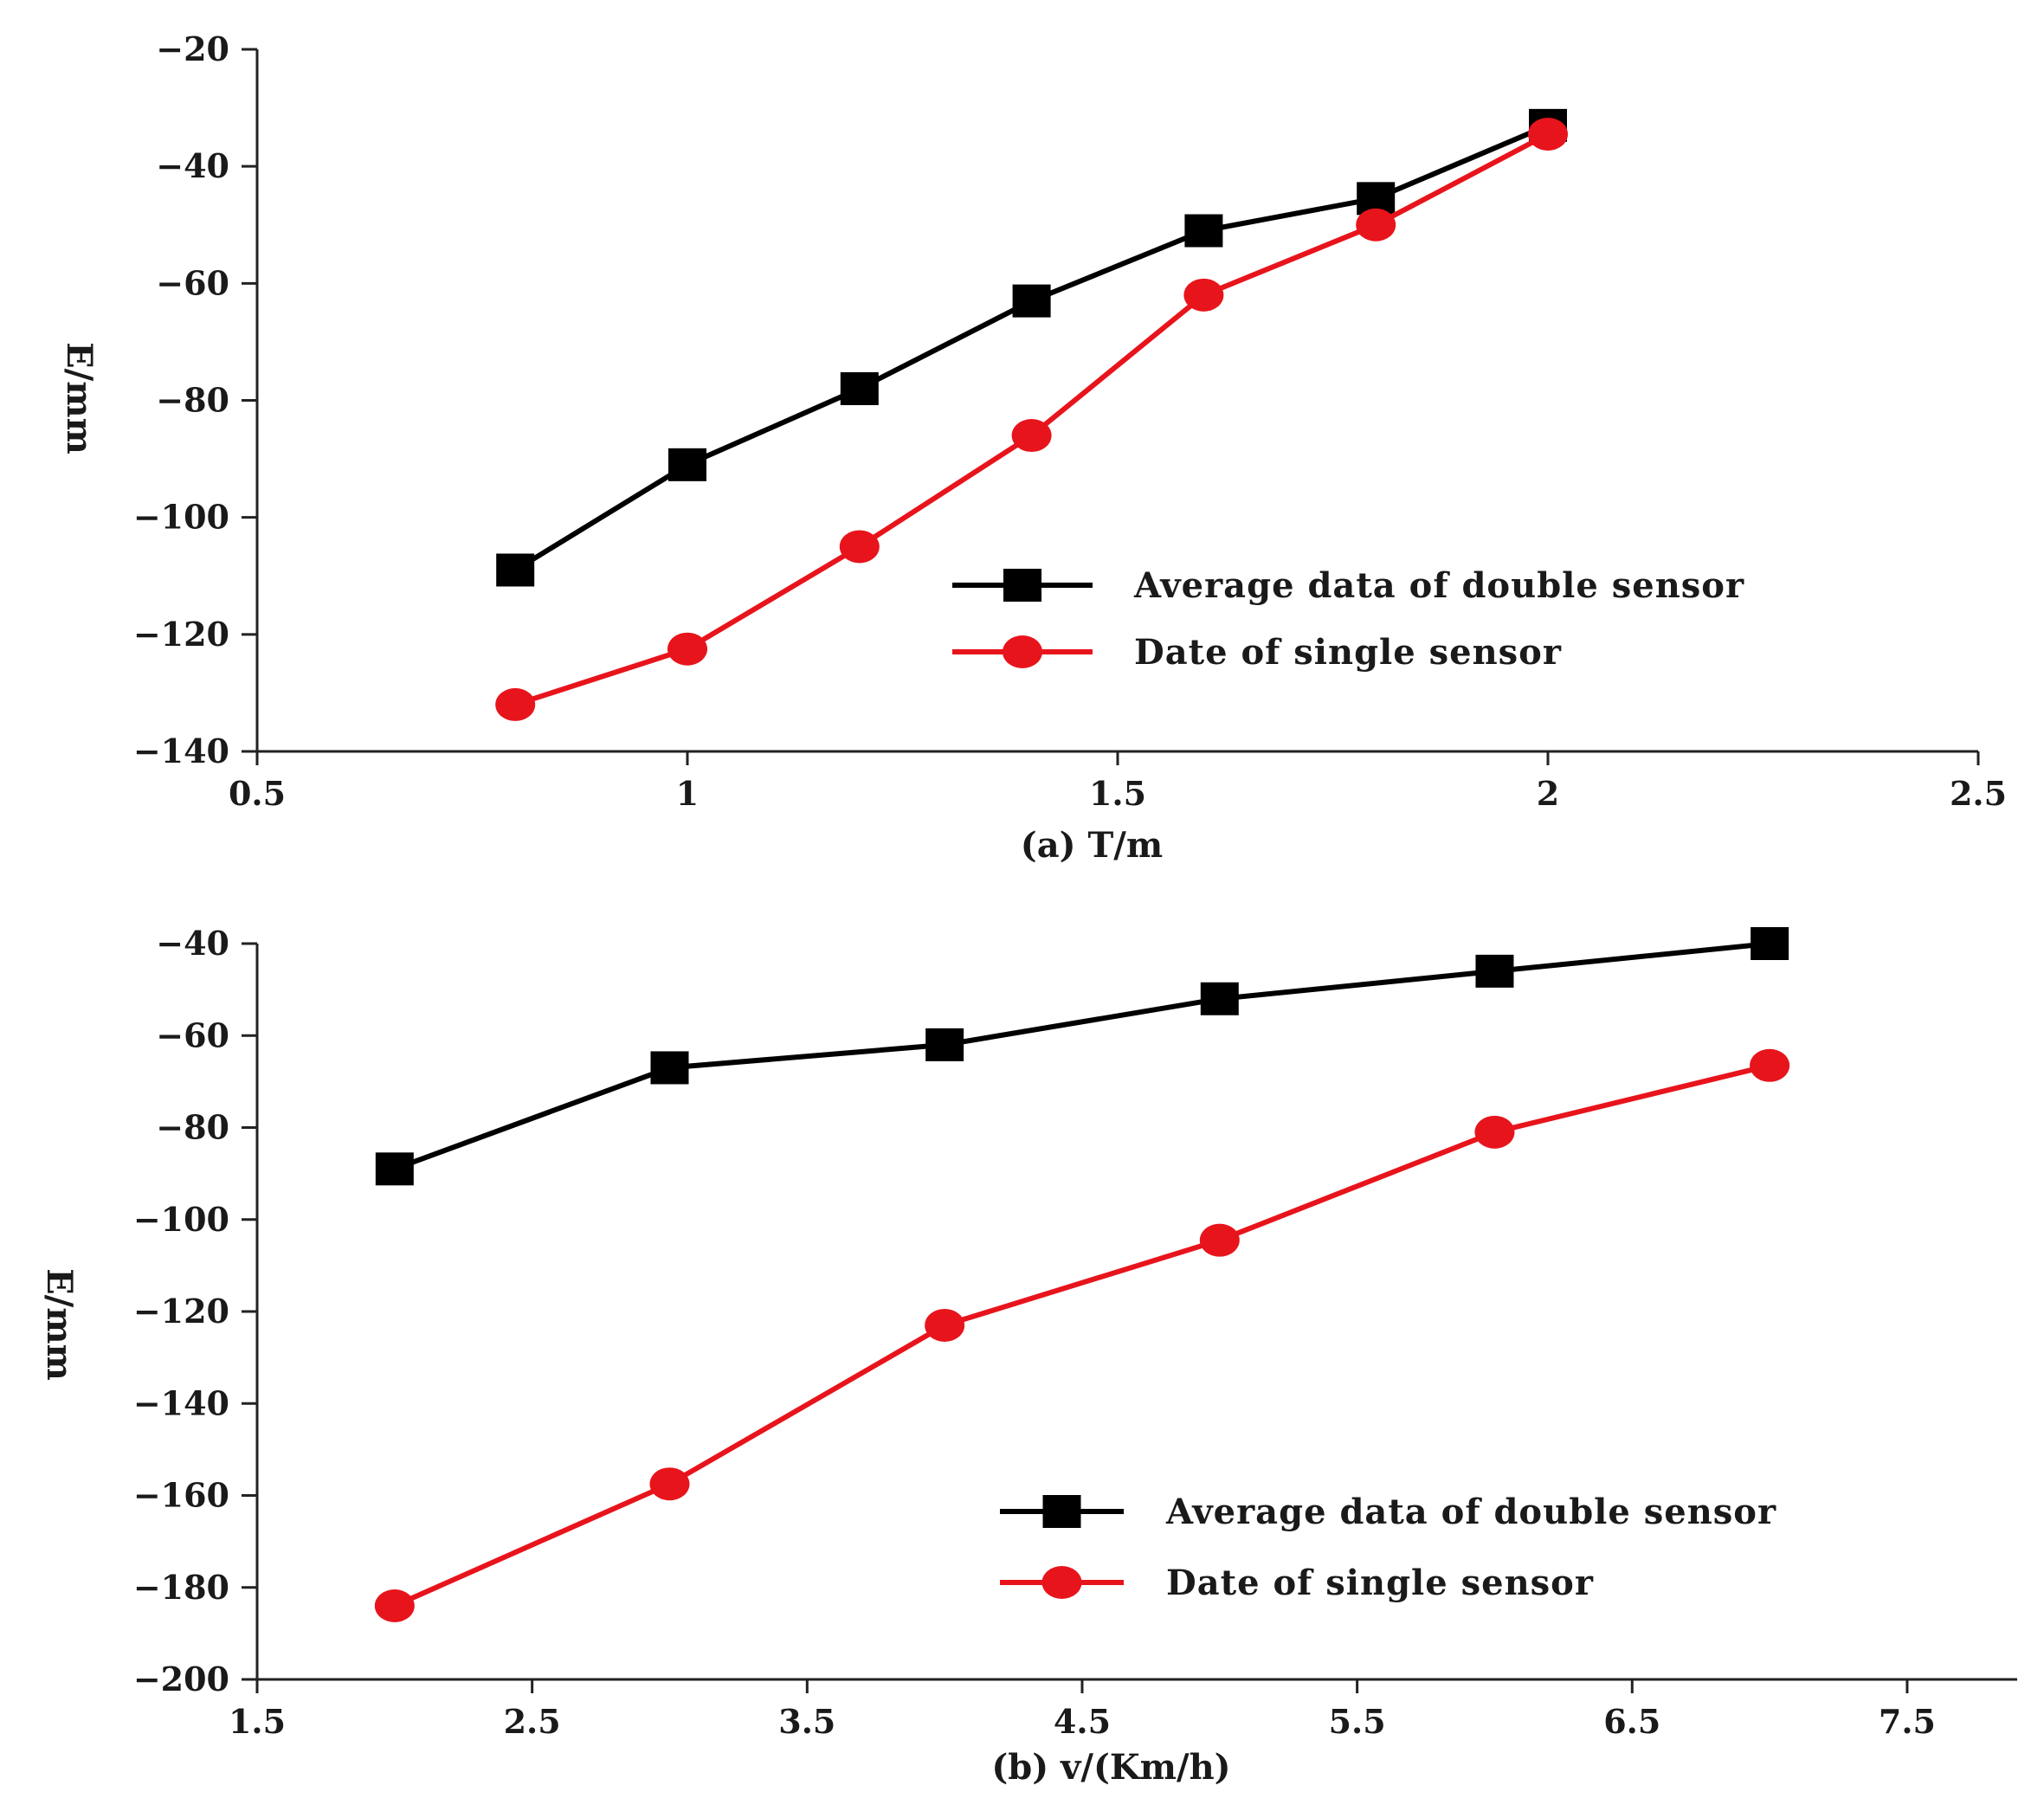  Describe the element at coordinates (258, 793) in the screenshot. I see `x-tick-label: 0.5` at that location.